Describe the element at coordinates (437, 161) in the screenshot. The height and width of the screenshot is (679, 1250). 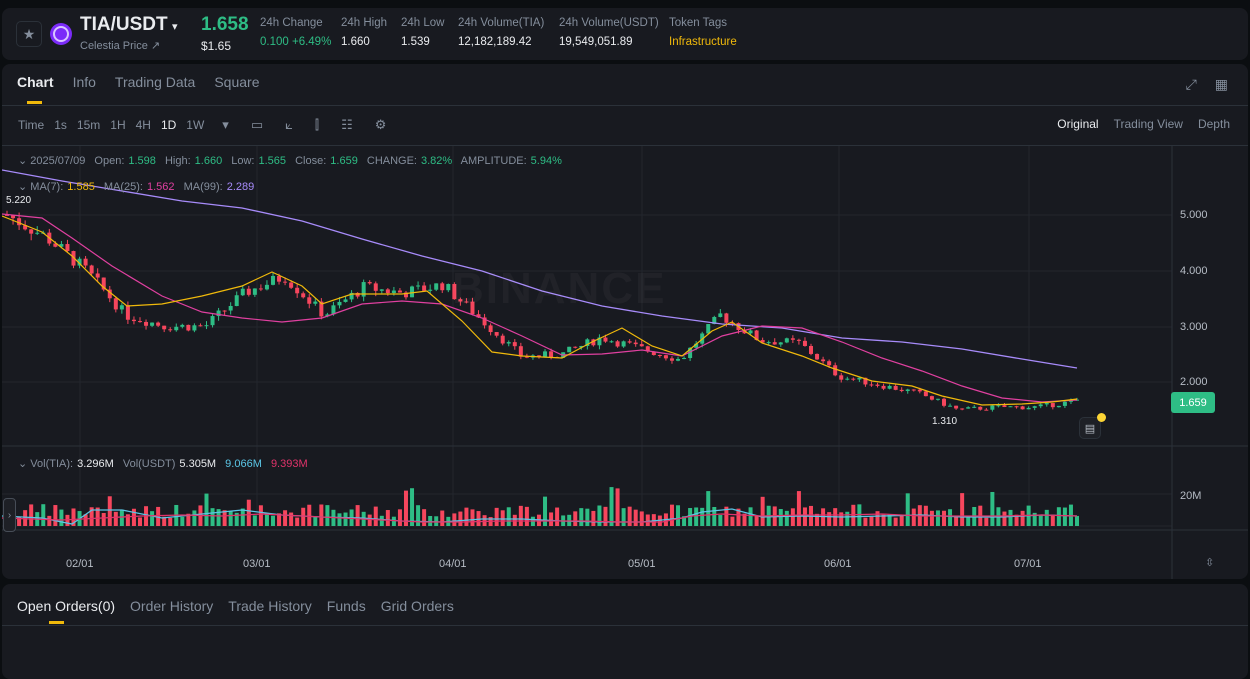
I see `change-value: 3.82%` at that location.